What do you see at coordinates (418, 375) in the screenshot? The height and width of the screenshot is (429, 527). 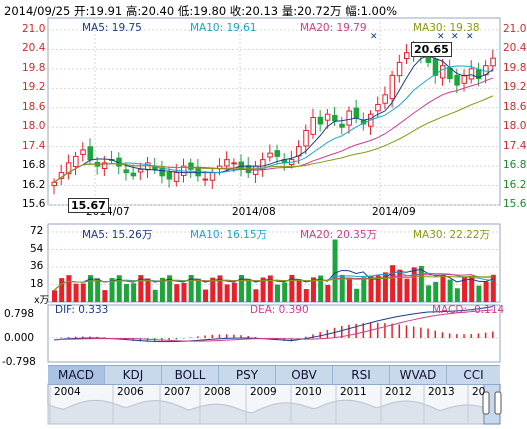 I see `tab-wvad: WVAD` at bounding box center [418, 375].